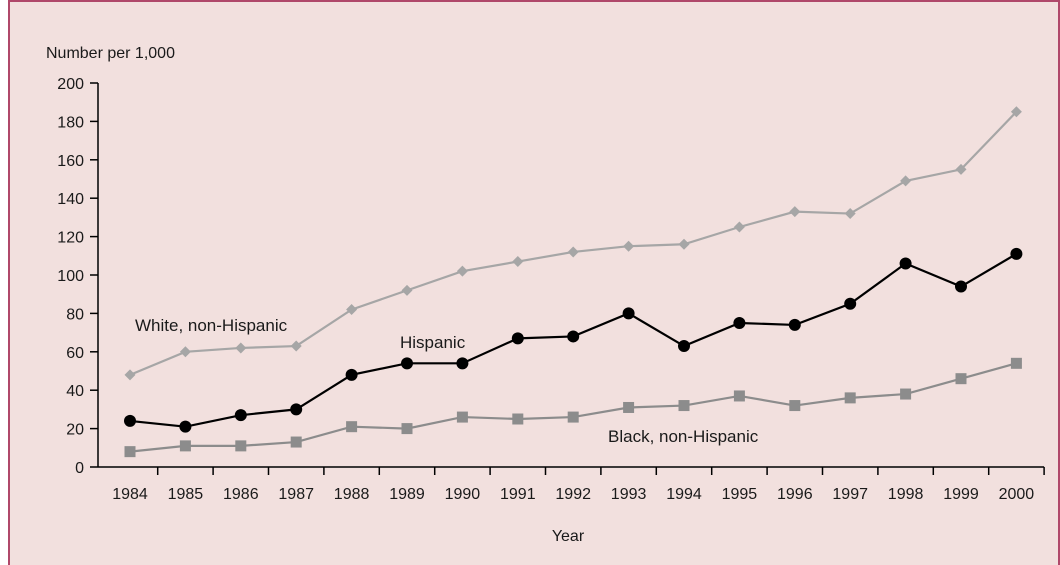 This screenshot has width=1060, height=565. Describe the element at coordinates (568, 536) in the screenshot. I see `x-axis-title: Year` at that location.